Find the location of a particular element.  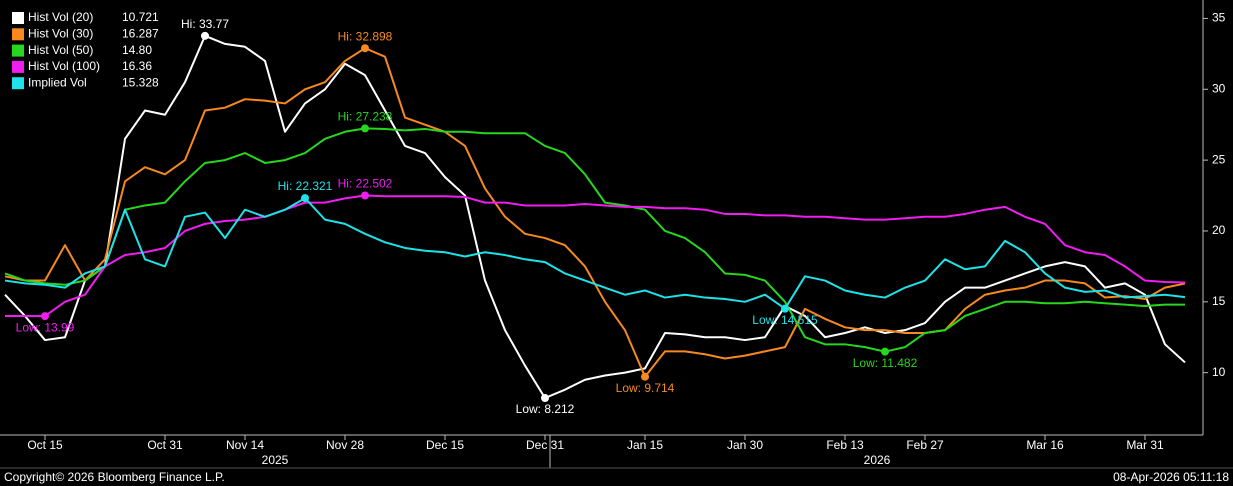

year-label: 2025 is located at coordinates (275, 460).